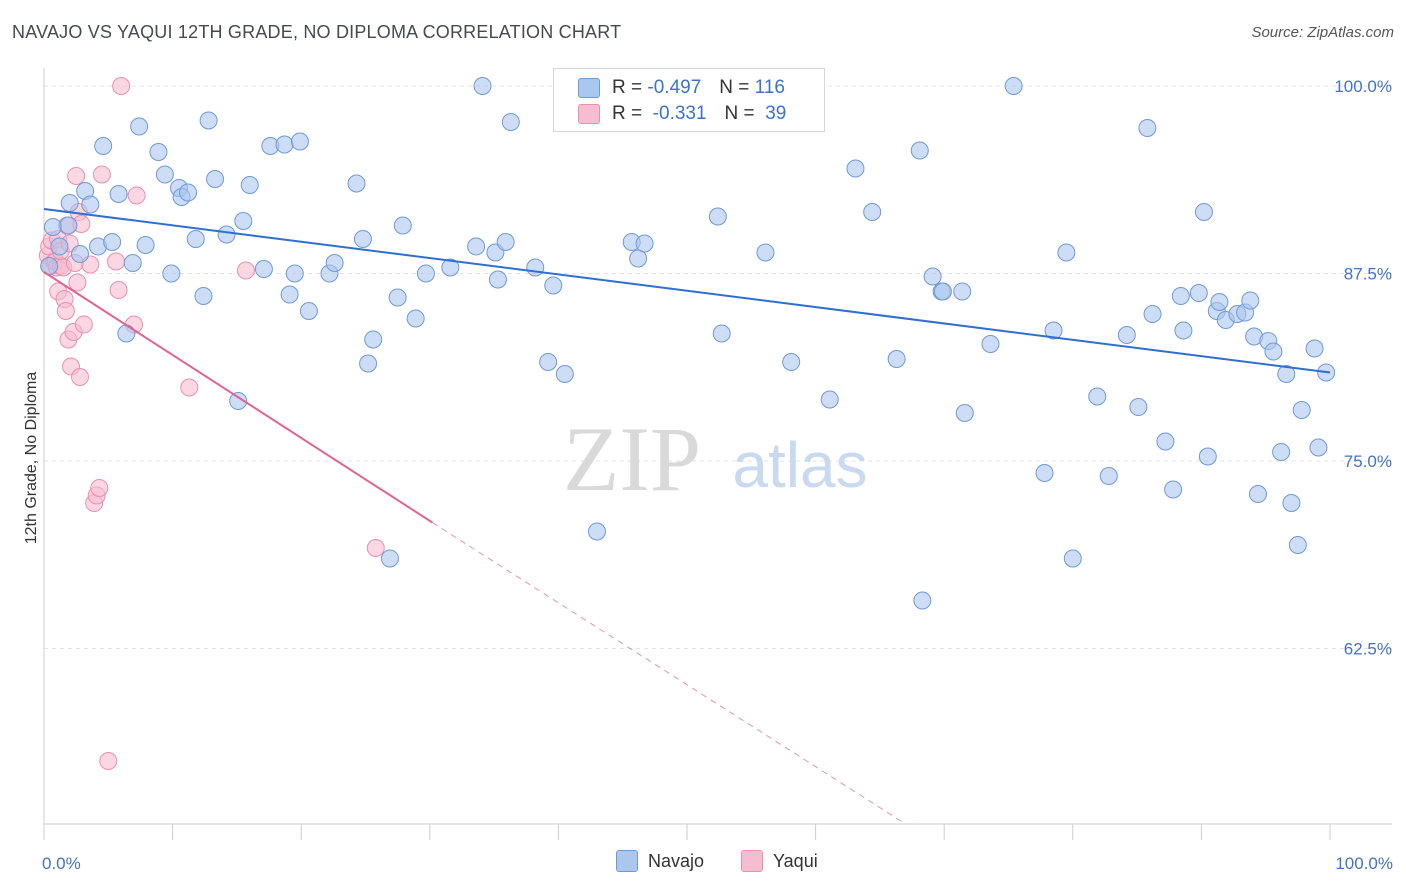 The height and width of the screenshot is (892, 1406). I want to click on yaqui-legend-label: Yaqui, so click(795, 860).